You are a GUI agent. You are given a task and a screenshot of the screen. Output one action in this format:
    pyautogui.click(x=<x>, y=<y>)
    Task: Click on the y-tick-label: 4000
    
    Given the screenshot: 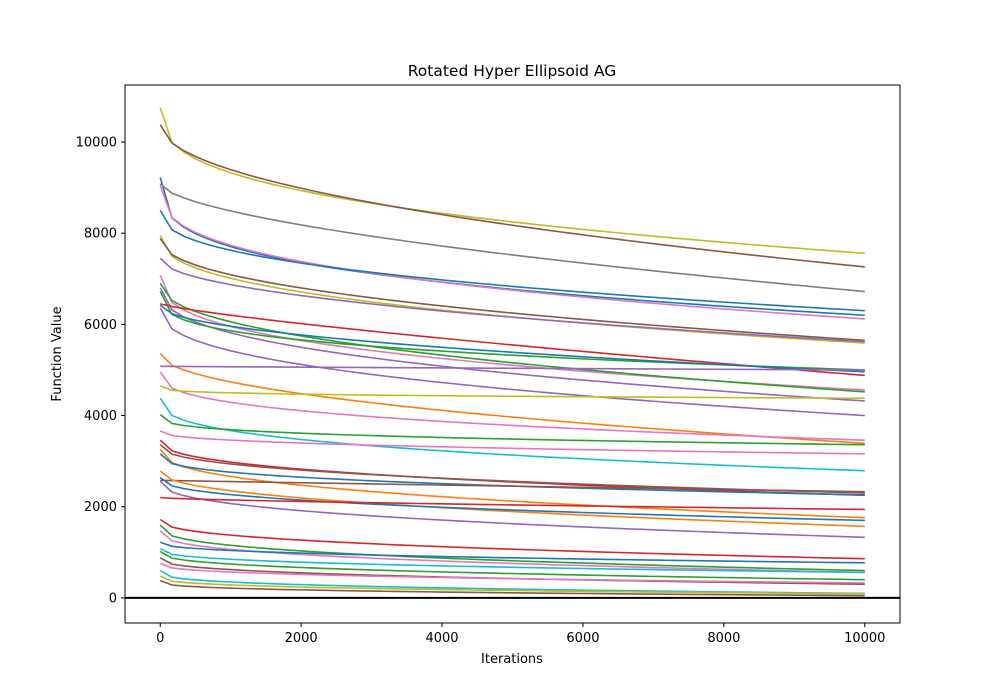 What is the action you would take?
    pyautogui.click(x=100, y=416)
    